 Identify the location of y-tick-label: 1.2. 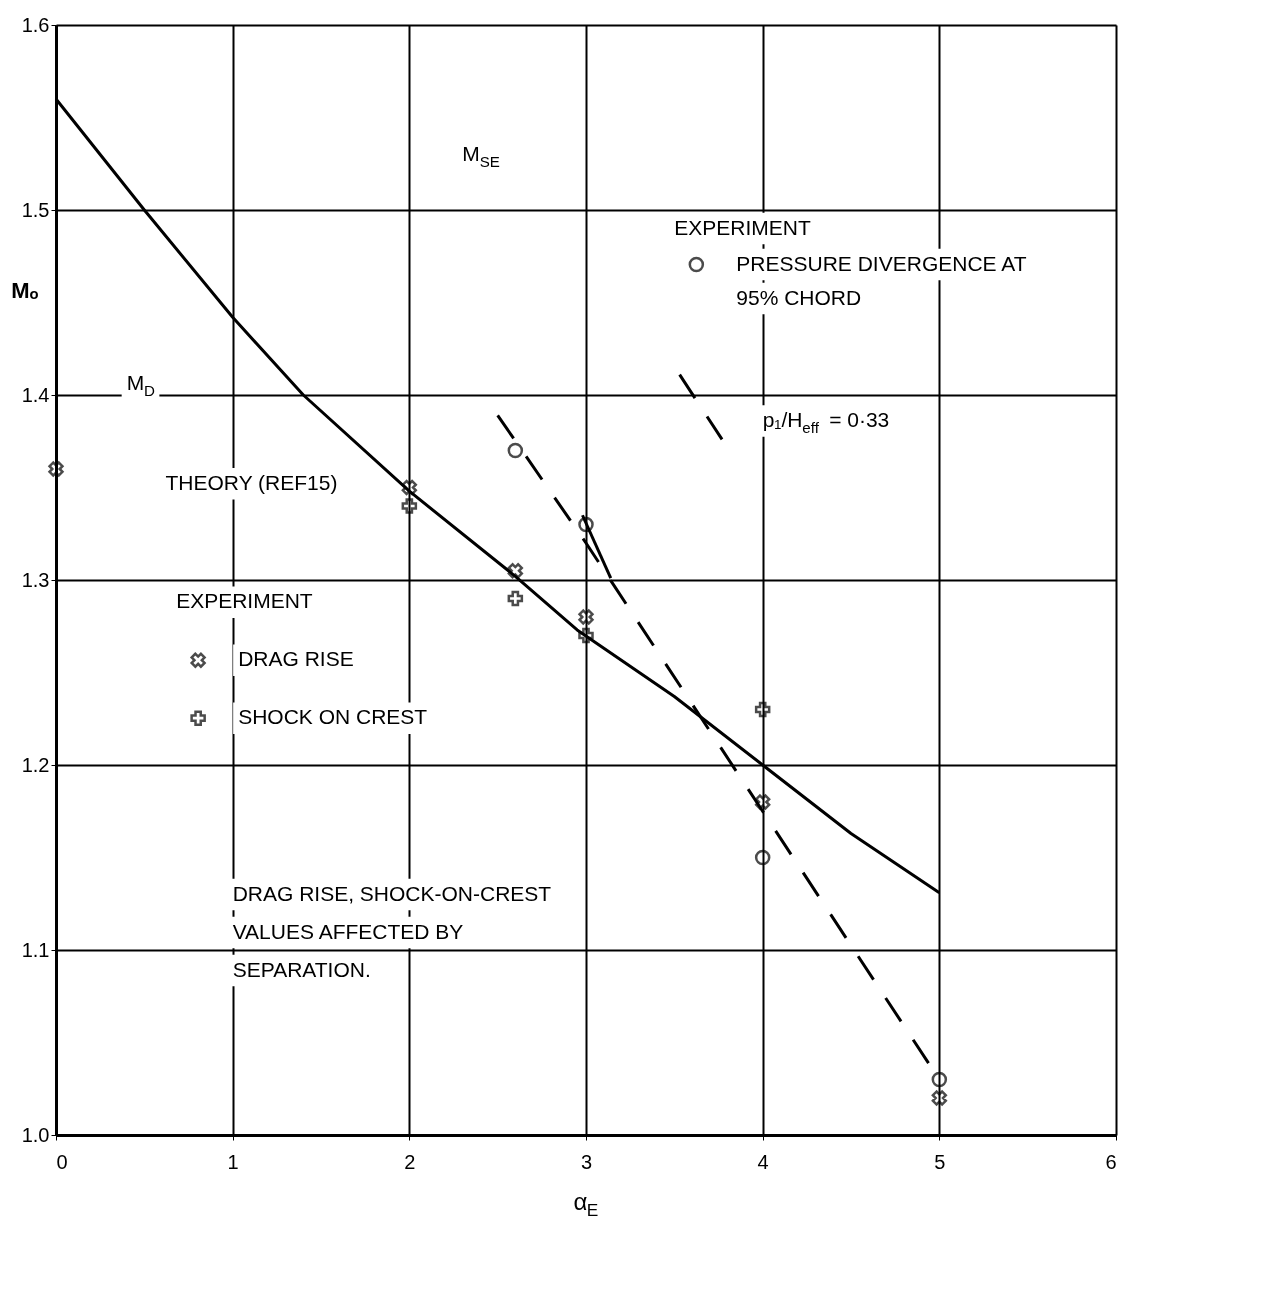
(35, 764).